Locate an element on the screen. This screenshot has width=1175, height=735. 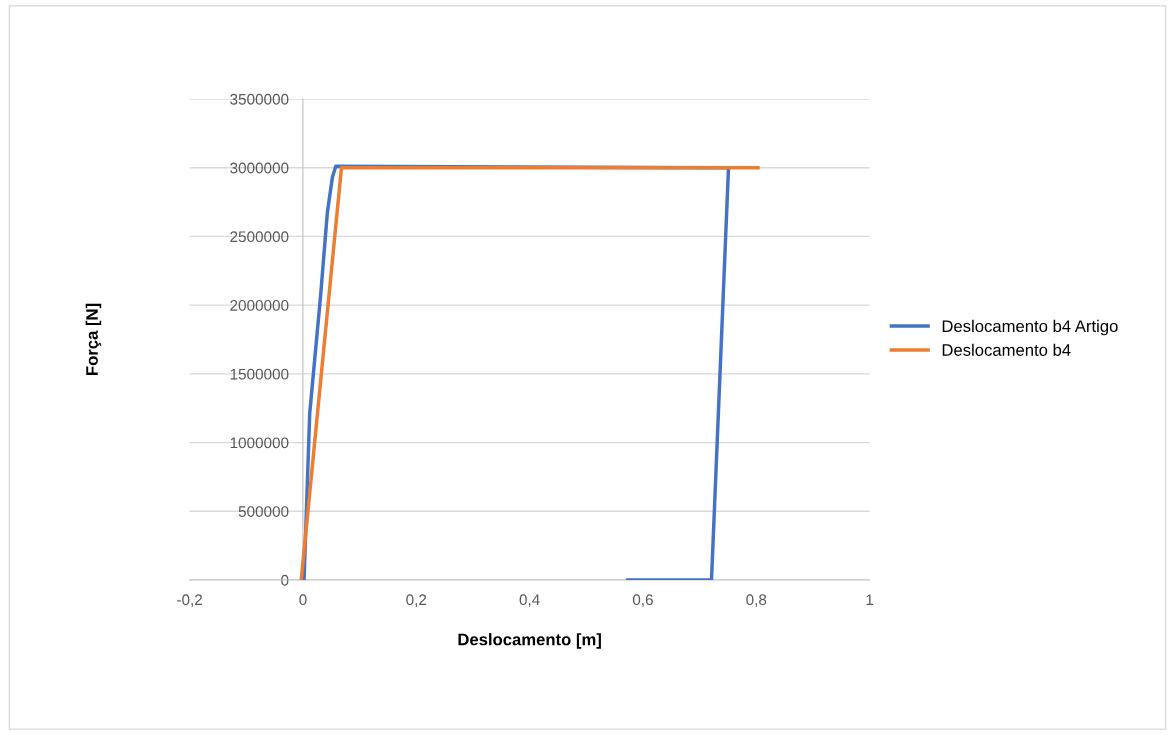
x-tick-label: 0,4 is located at coordinates (529, 600).